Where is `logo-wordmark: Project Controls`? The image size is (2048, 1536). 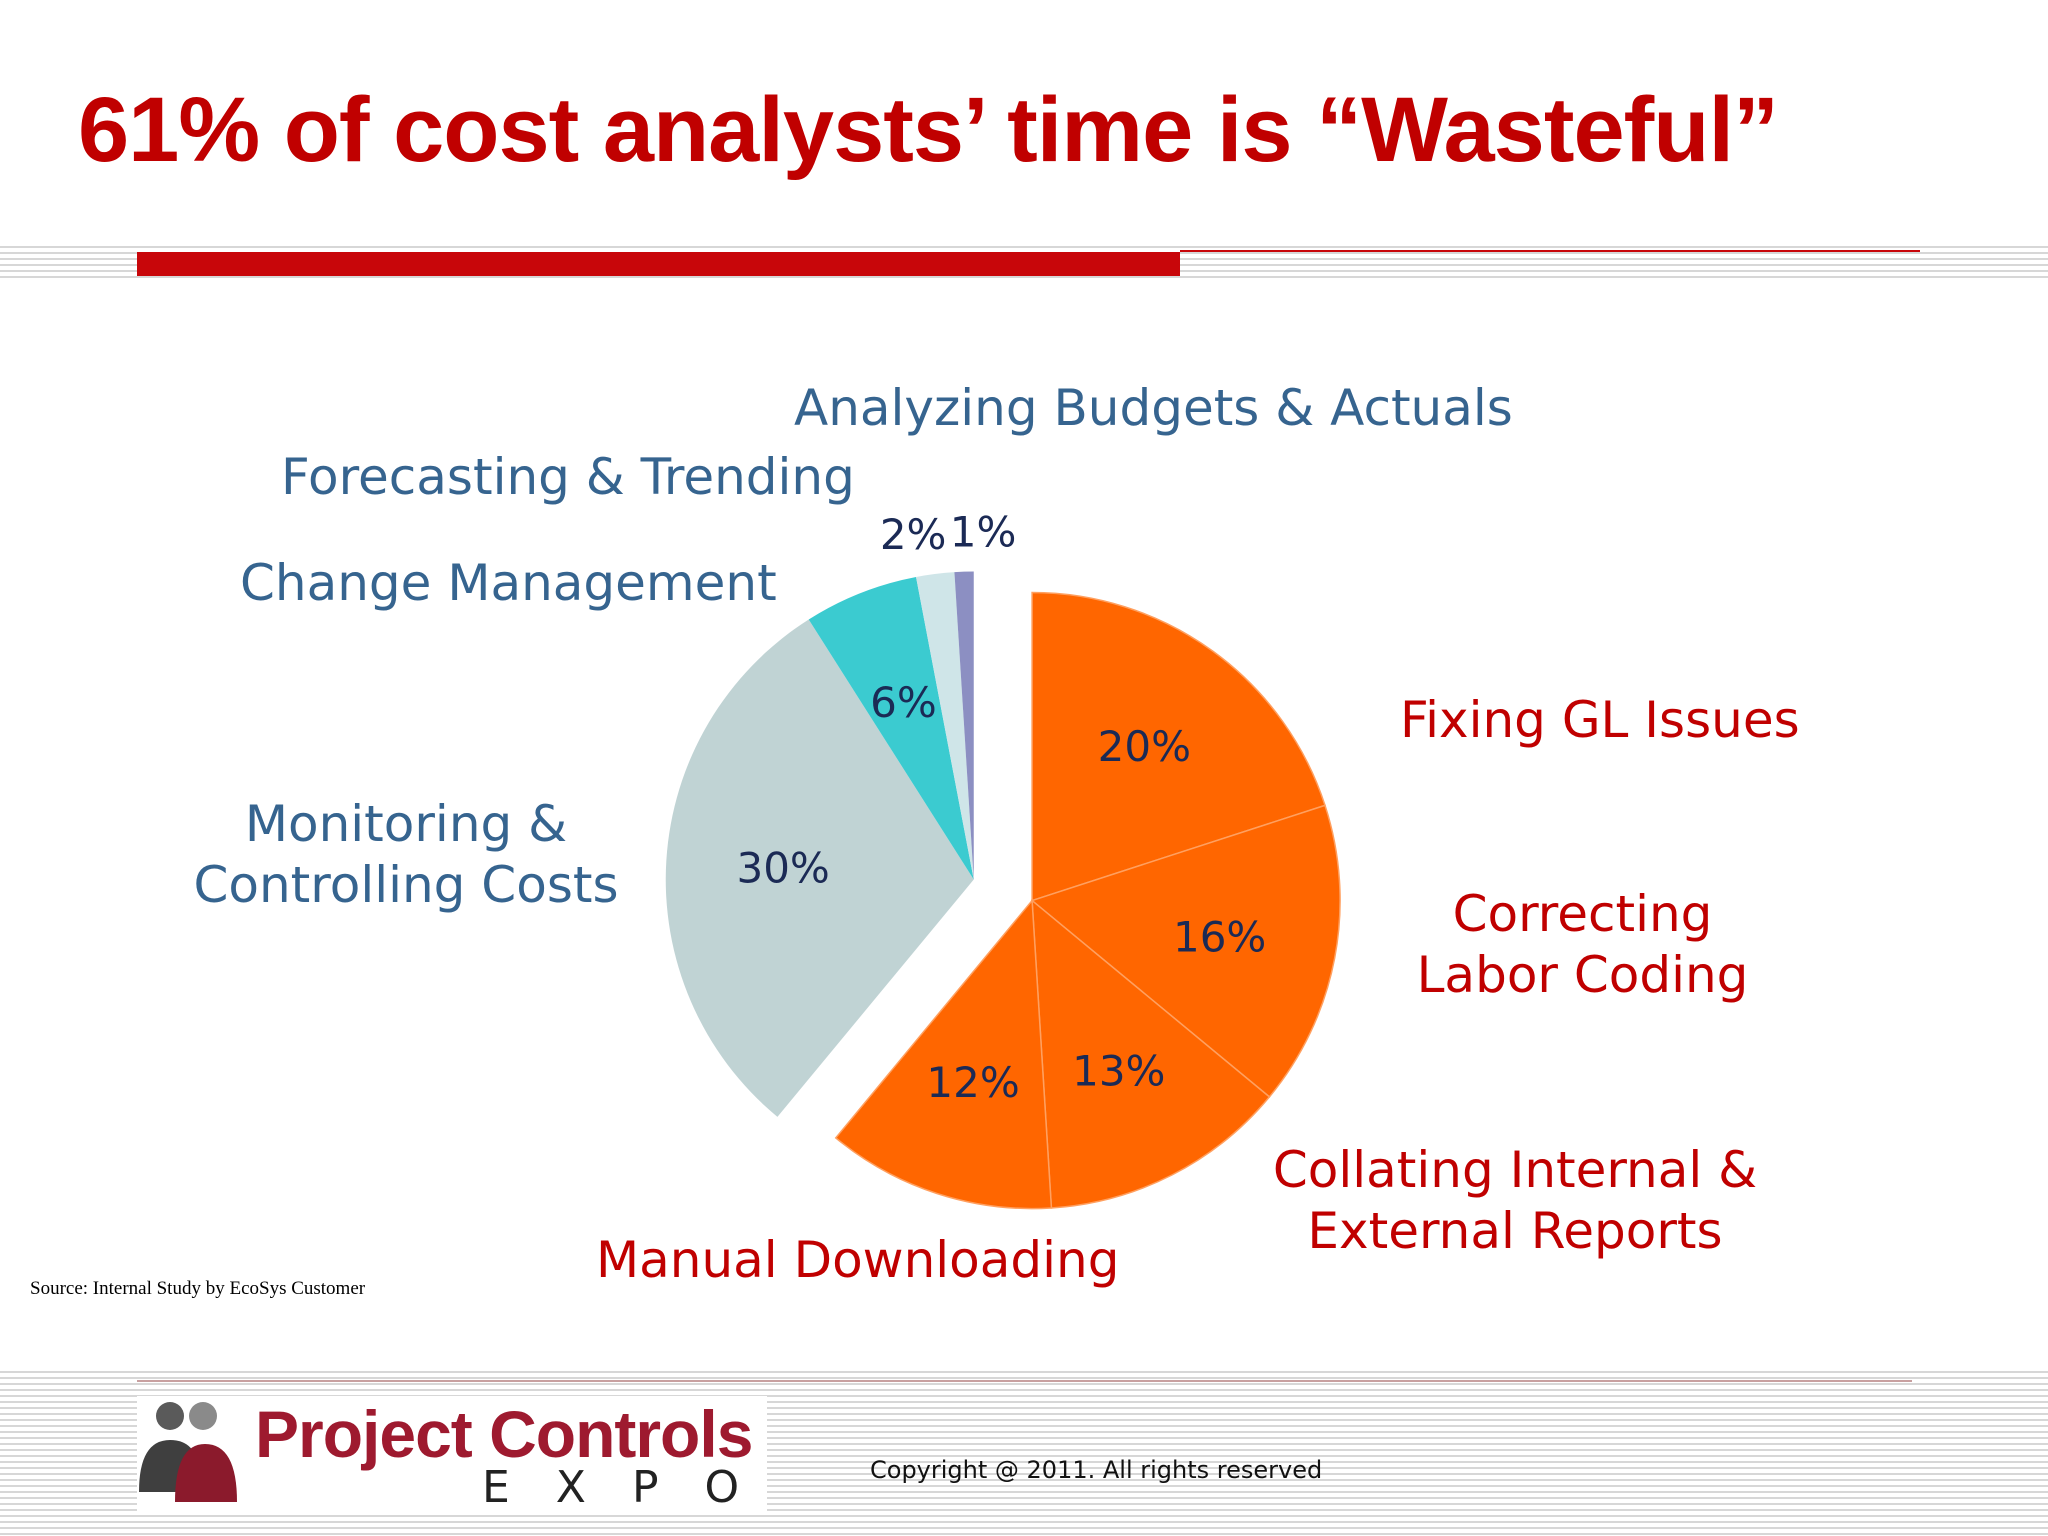
logo-wordmark: Project Controls is located at coordinates (504, 1434).